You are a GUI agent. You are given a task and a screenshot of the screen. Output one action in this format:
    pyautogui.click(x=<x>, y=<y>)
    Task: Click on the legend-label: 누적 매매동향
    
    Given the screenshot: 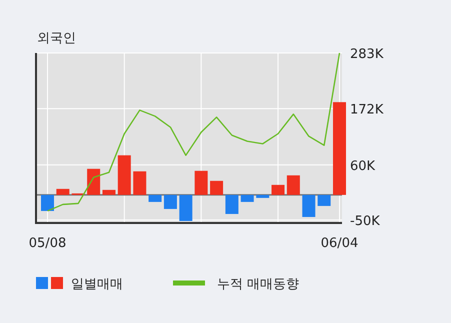 What is the action you would take?
    pyautogui.click(x=258, y=284)
    